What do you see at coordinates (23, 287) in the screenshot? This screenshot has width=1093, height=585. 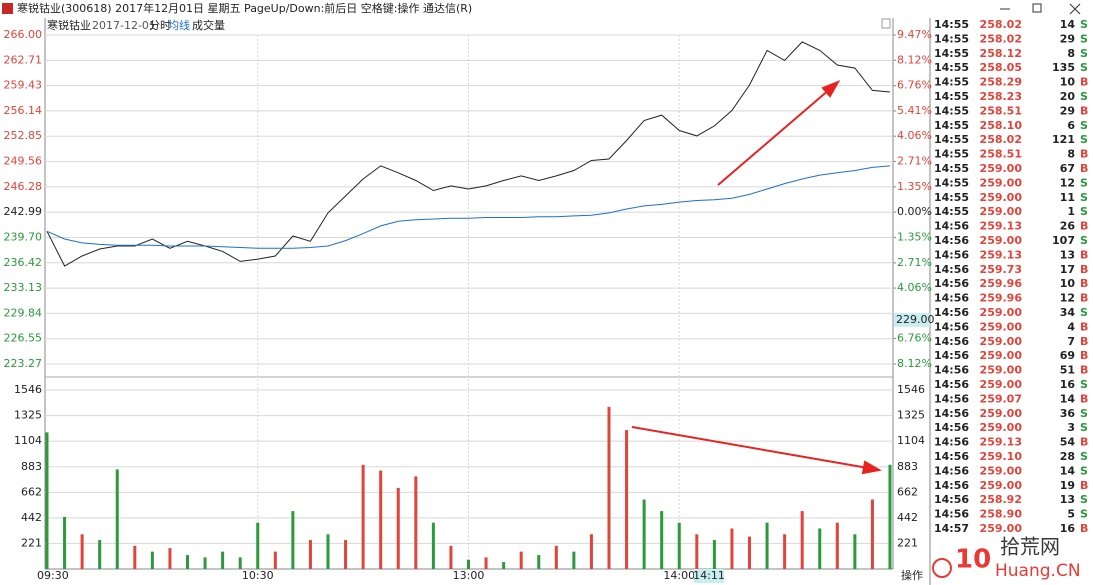 I see `y-tick-label: 233.13` at bounding box center [23, 287].